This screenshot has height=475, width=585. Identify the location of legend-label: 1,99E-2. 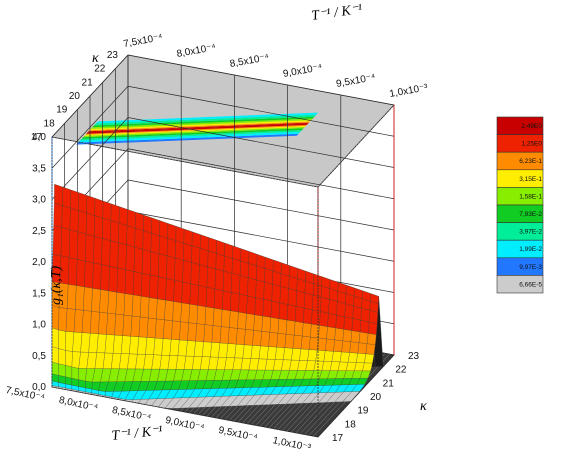
(530, 249).